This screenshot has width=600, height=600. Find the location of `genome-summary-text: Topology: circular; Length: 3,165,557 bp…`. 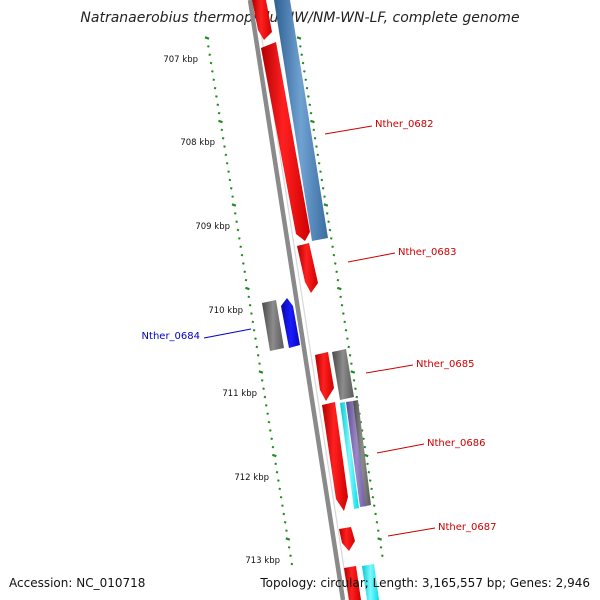

genome-summary-text: Topology: circular; Length: 3,165,557 bp… is located at coordinates (424, 583).